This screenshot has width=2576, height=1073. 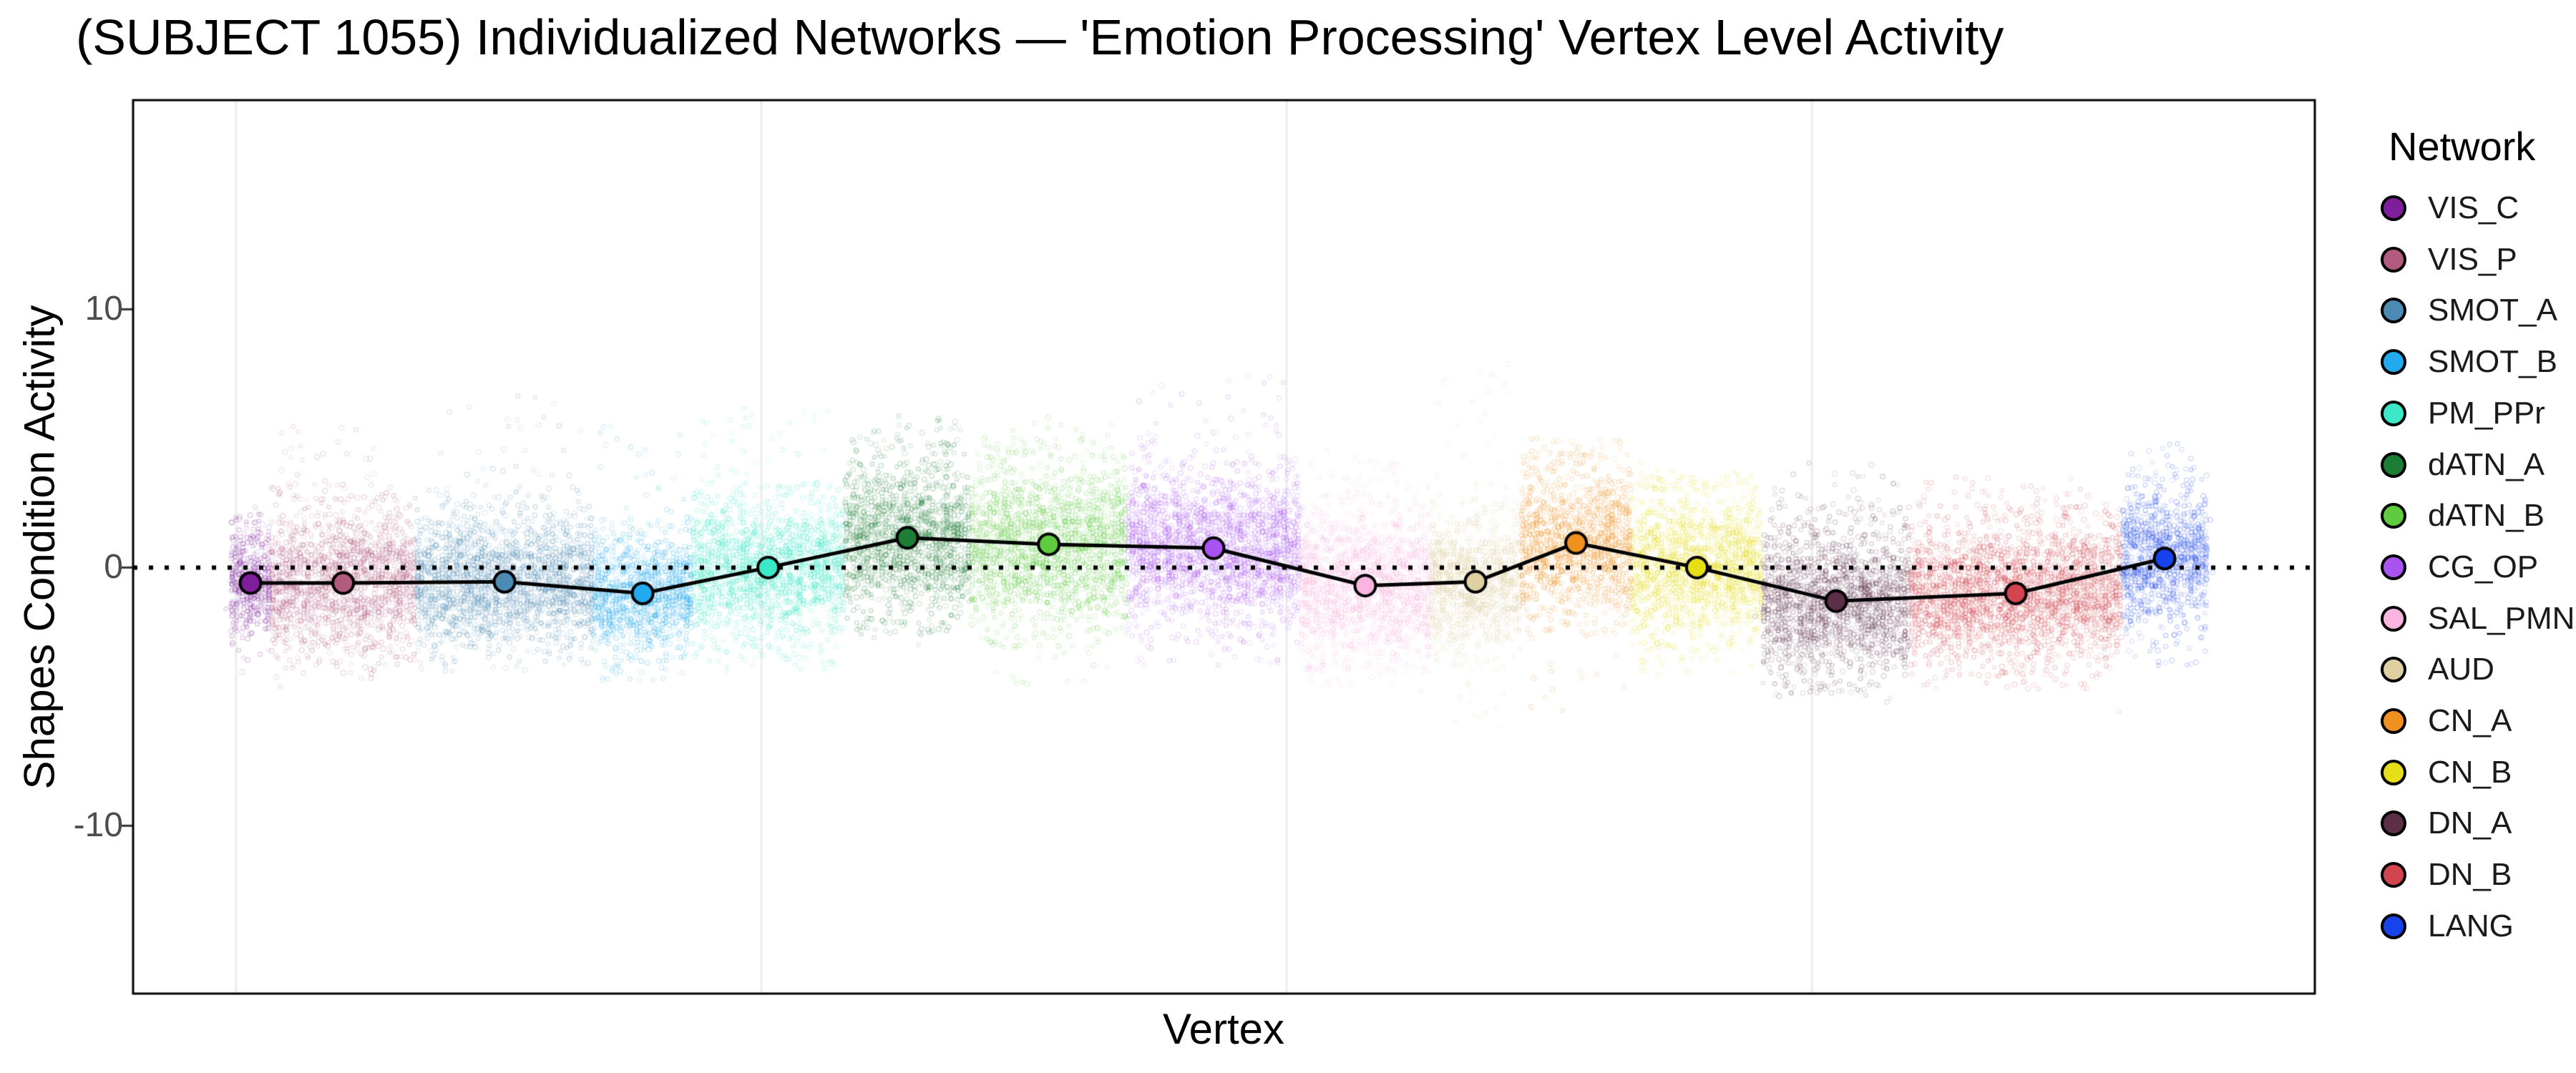 What do you see at coordinates (2393, 311) in the screenshot?
I see `legend-swatch-SMOT_A` at bounding box center [2393, 311].